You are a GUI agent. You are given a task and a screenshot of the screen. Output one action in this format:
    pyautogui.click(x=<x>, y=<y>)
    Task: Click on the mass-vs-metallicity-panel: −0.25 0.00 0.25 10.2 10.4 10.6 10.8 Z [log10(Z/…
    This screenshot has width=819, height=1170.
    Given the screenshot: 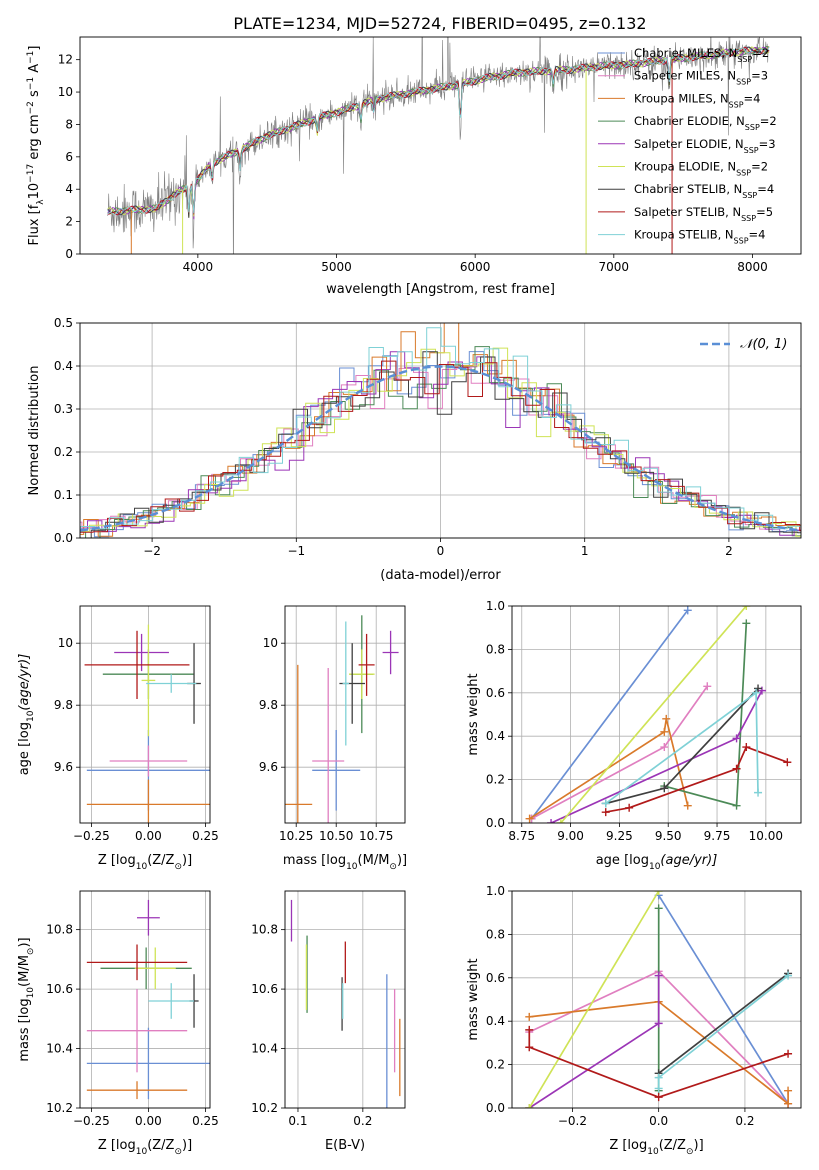 What is the action you would take?
    pyautogui.click(x=118, y=1023)
    